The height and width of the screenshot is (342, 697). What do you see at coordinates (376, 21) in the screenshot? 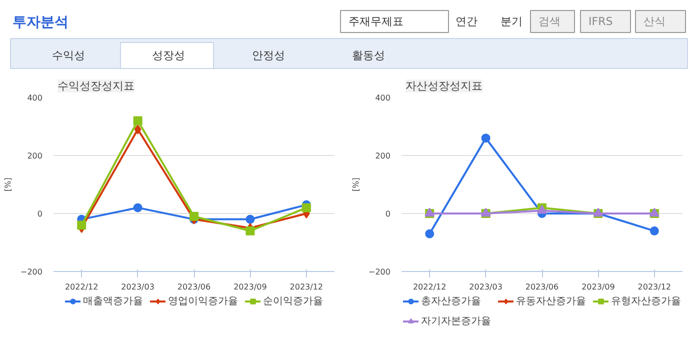
I see `text: 주재무제표` at bounding box center [376, 21].